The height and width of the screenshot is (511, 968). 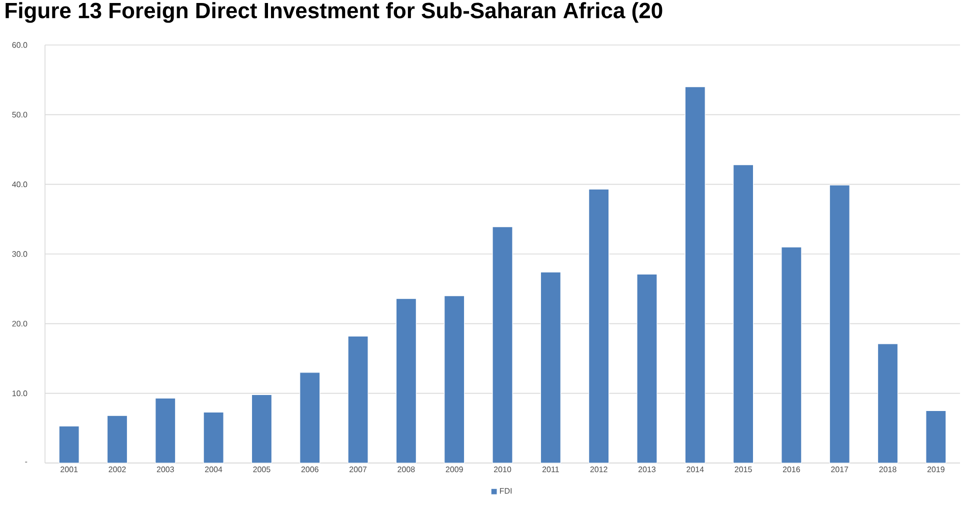 What do you see at coordinates (165, 469) in the screenshot?
I see `x-tick-label: 2003` at bounding box center [165, 469].